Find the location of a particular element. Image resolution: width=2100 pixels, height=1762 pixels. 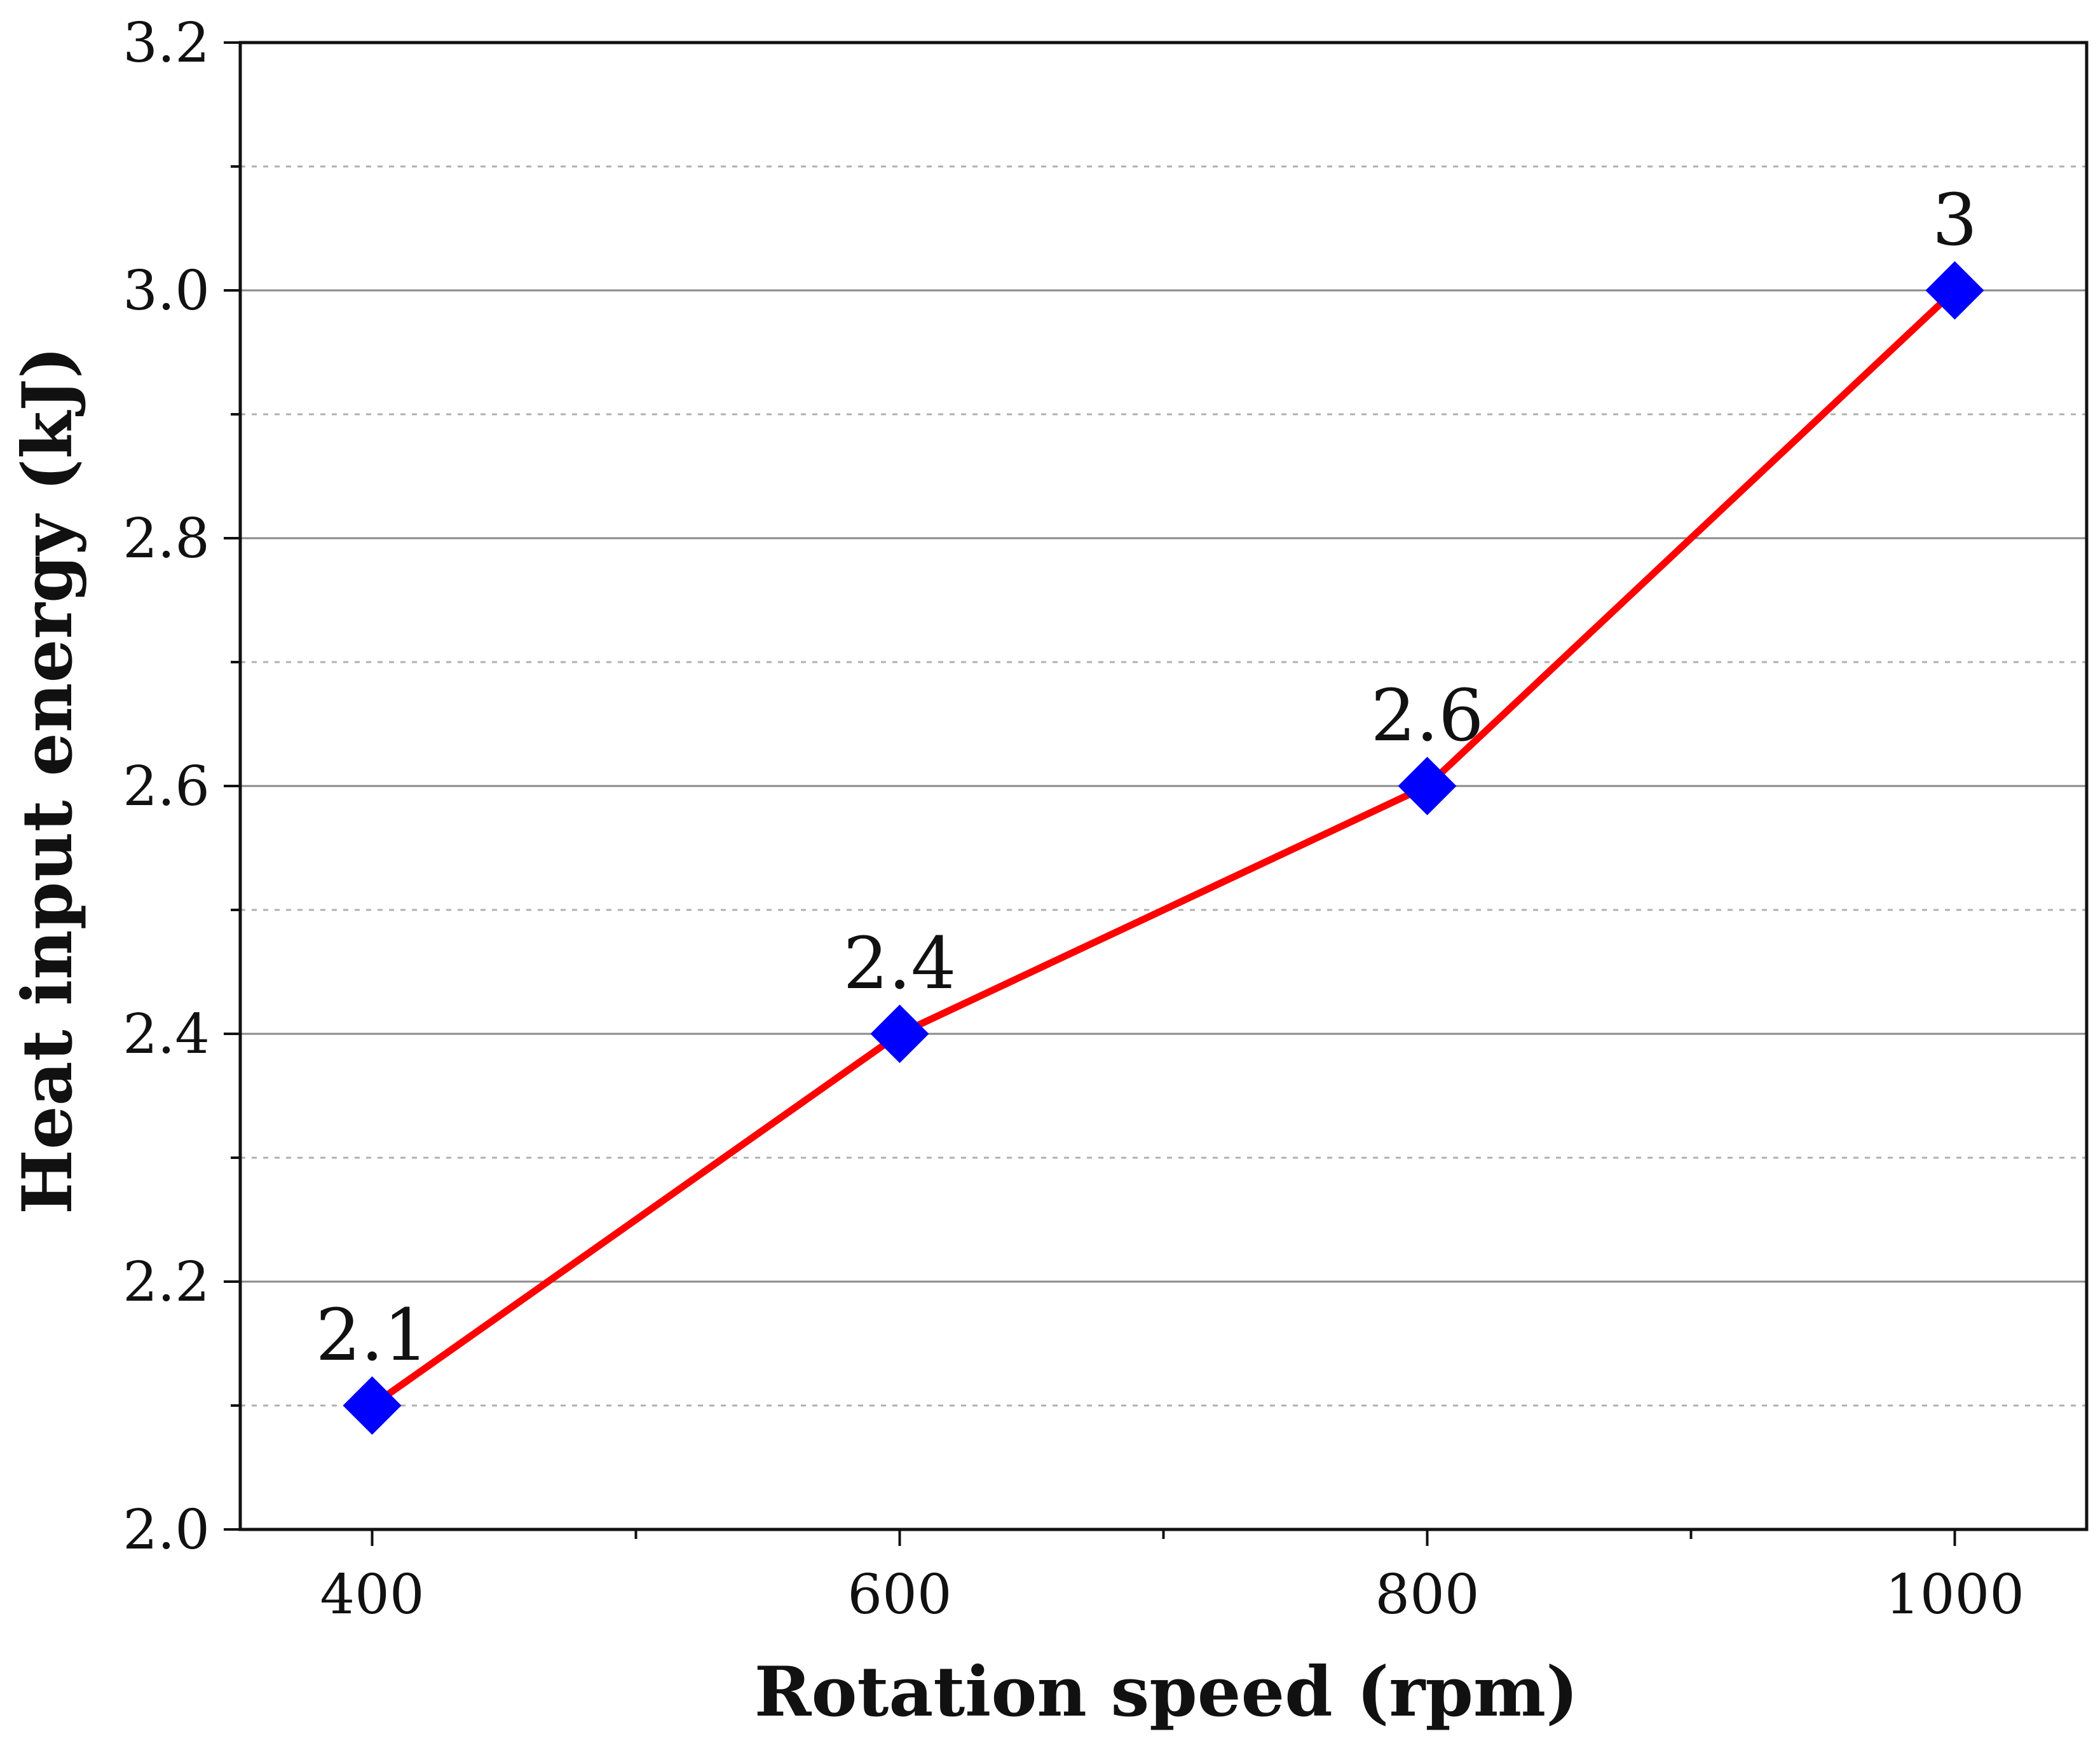

y-tick-label-2.8: 2.8 is located at coordinates (166, 539).